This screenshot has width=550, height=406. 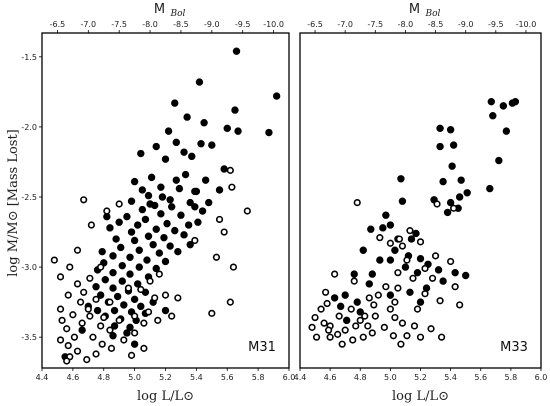 What do you see at coordinates (29, 337) in the screenshot?
I see `y-tick-label: -3.5` at bounding box center [29, 337].